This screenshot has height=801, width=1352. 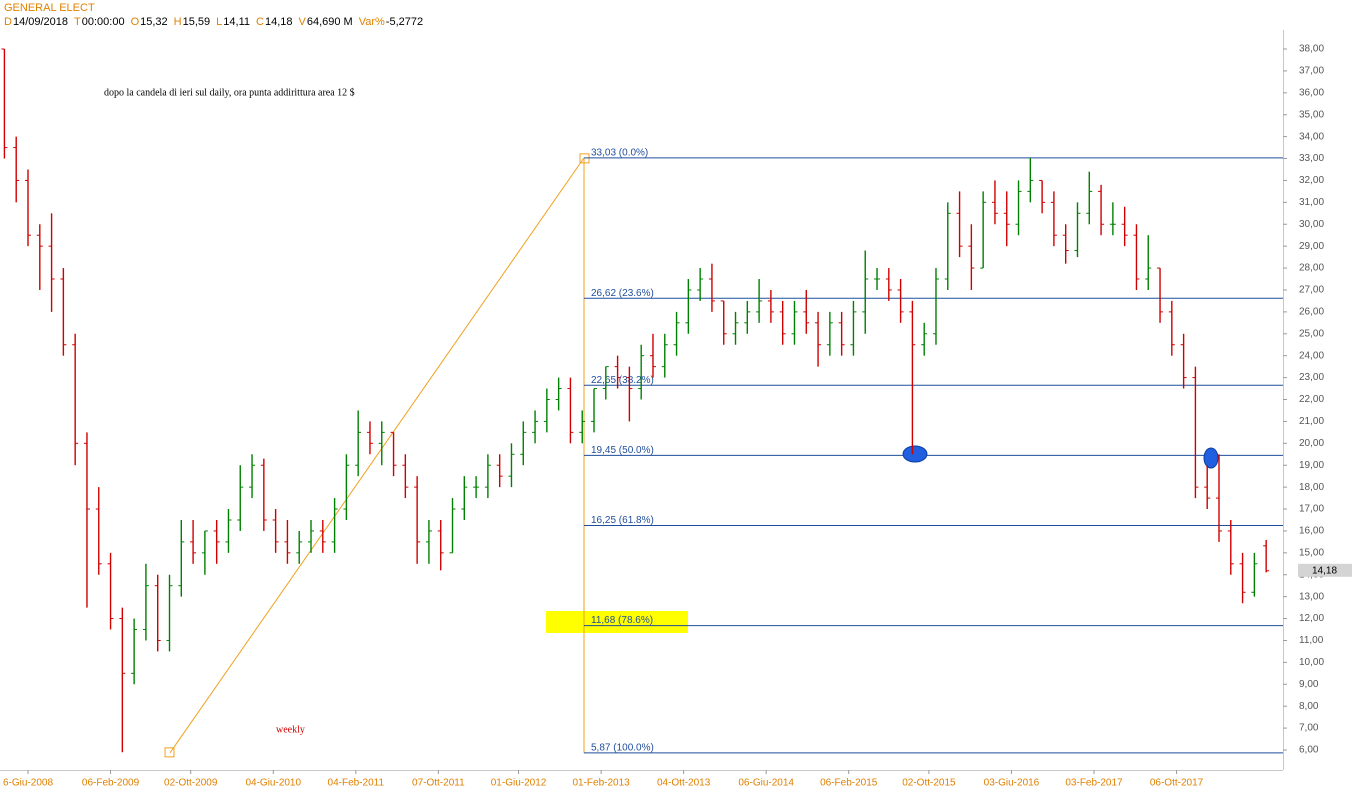 What do you see at coordinates (622, 620) in the screenshot?
I see `fib-label: 11,68 (78.6%)` at bounding box center [622, 620].